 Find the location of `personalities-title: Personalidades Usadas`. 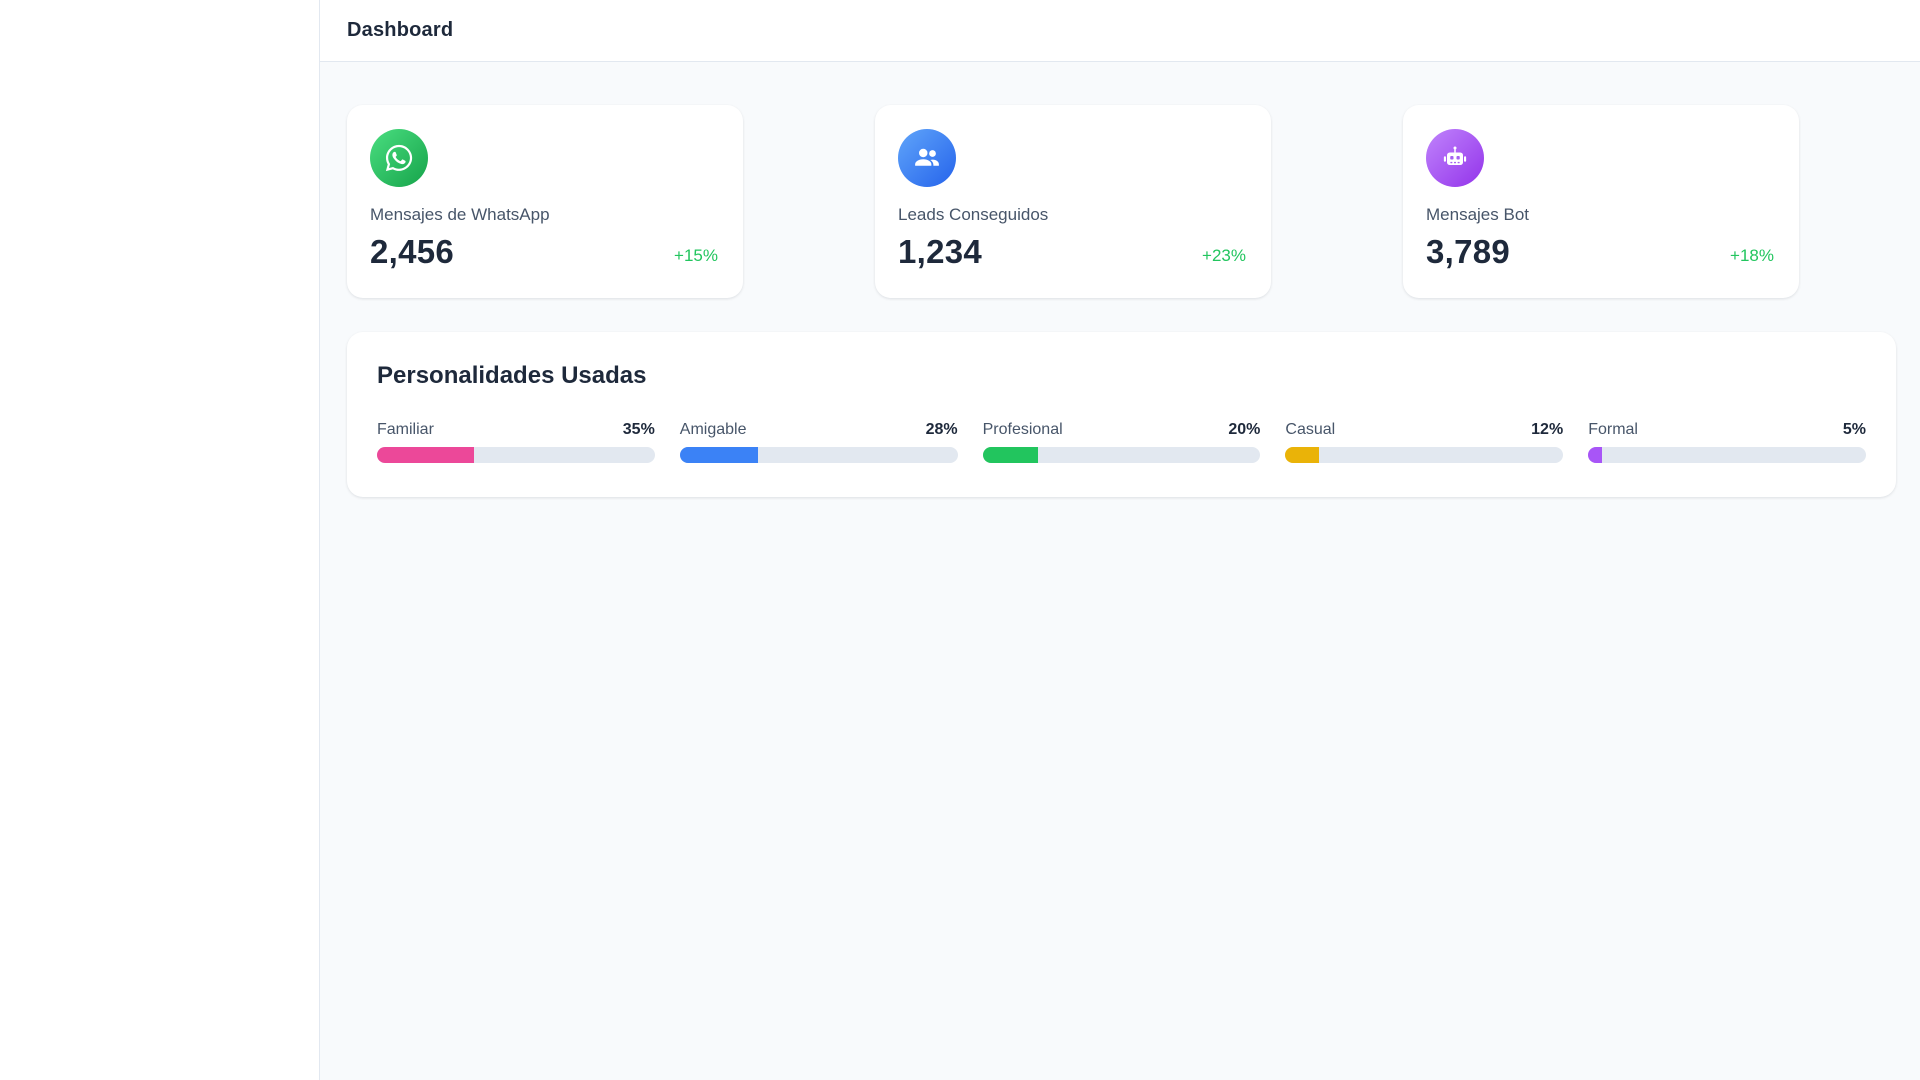

personalities-title: Personalidades Usadas is located at coordinates (512, 375).